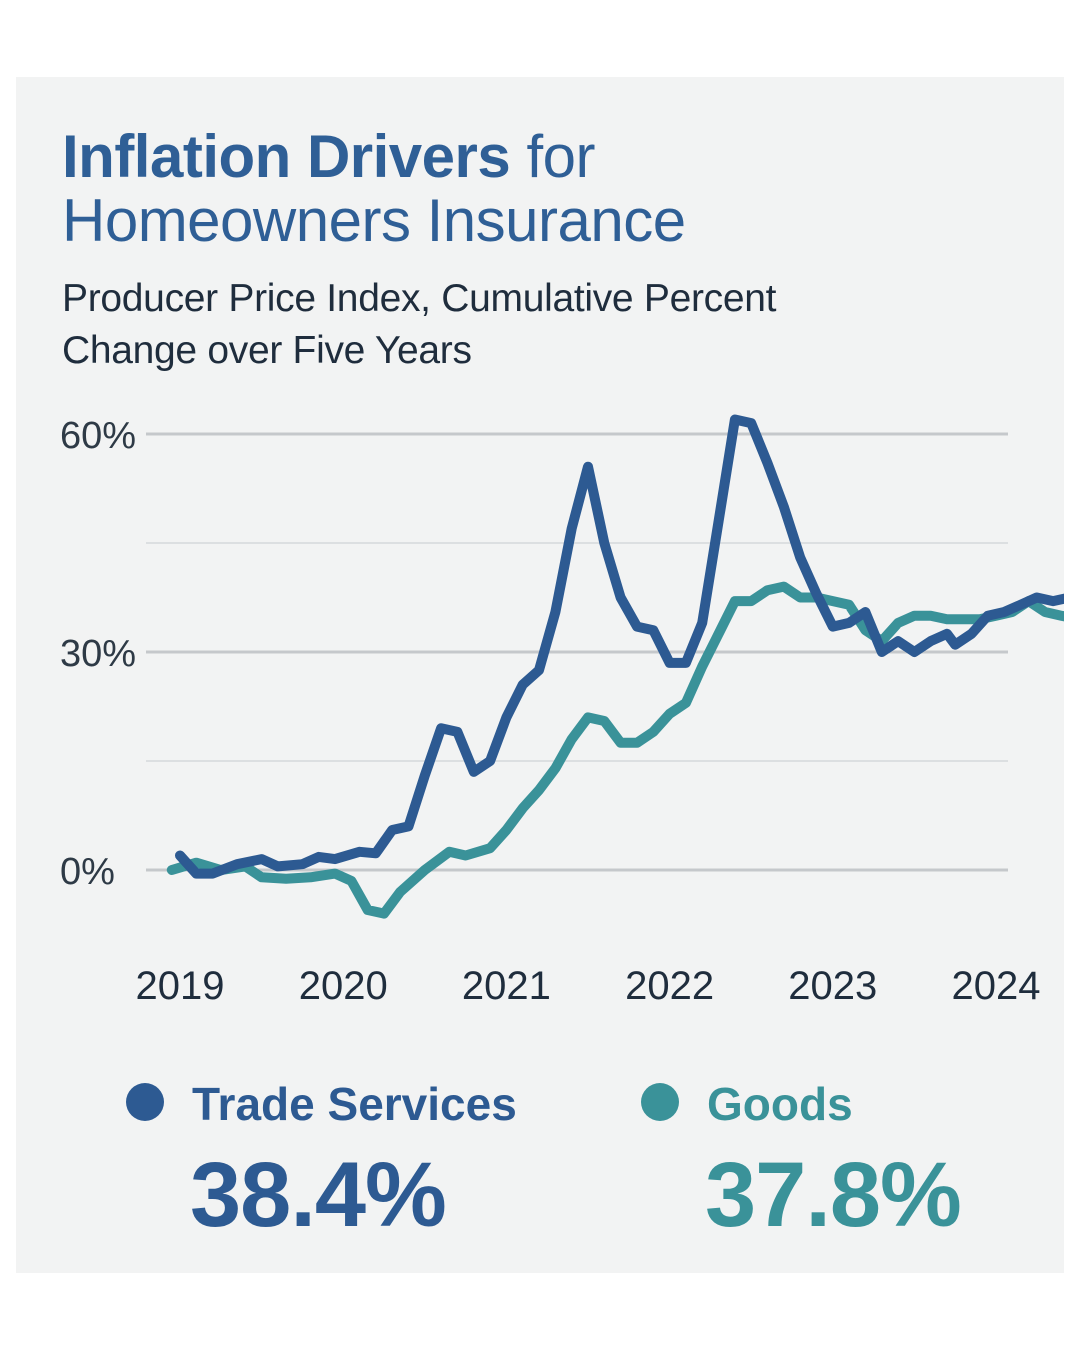 The image size is (1080, 1350). Describe the element at coordinates (996, 986) in the screenshot. I see `x-tick-label: 2024` at that location.